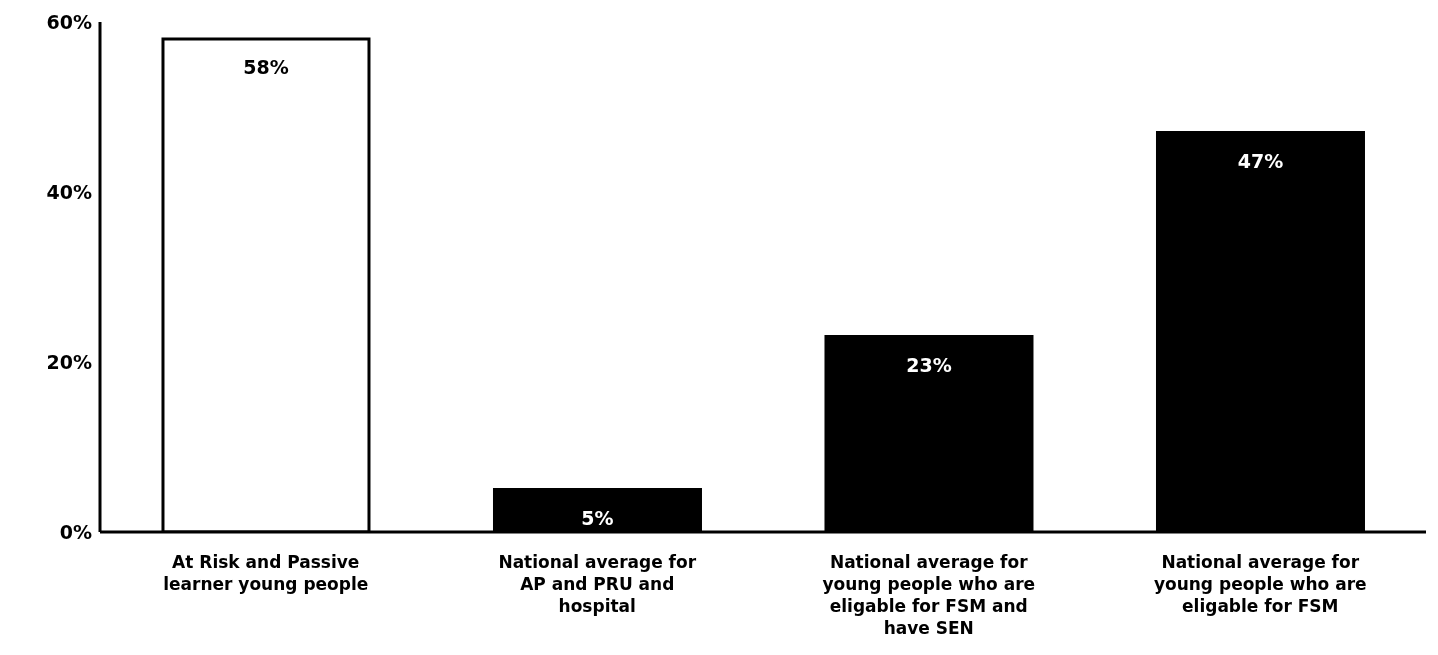  I want to click on data-label: 23%, so click(929, 364).